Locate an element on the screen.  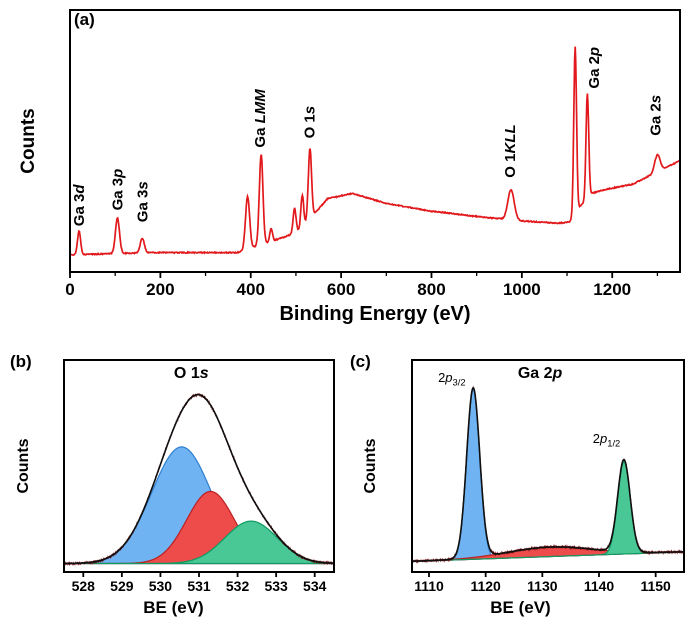
o1s-x-axis-title: BE (eV) is located at coordinates (173, 607).